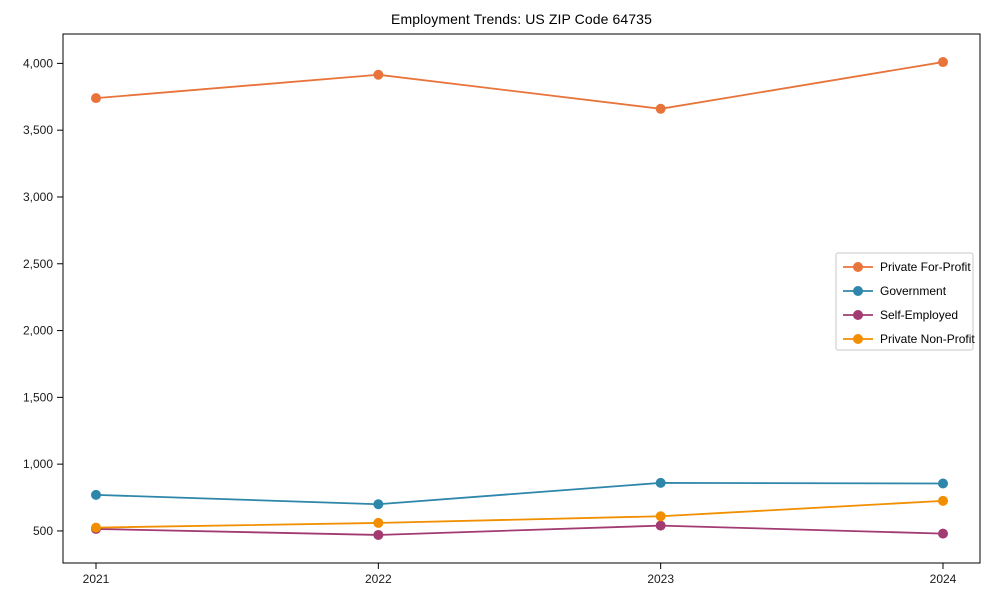 The width and height of the screenshot is (1000, 600). Describe the element at coordinates (521, 19) in the screenshot. I see `chart-title: Employment Trends: US ZIP Code 64735` at that location.